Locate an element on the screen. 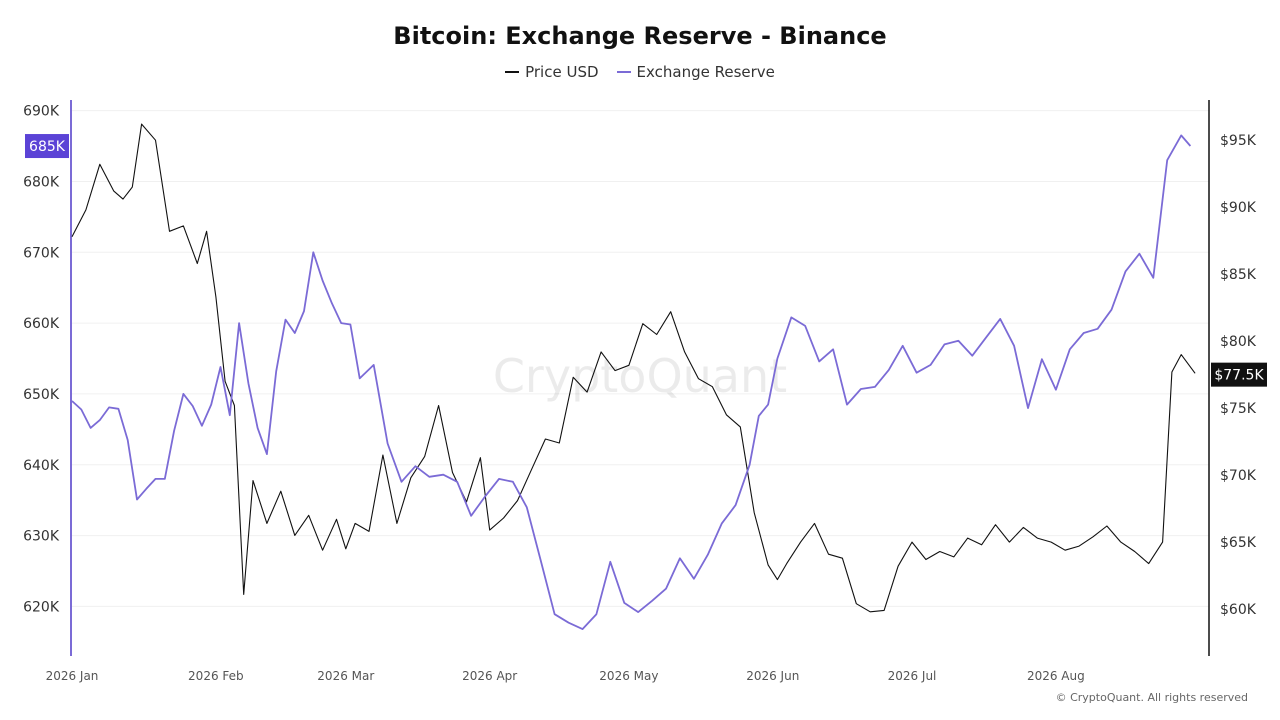 Image resolution: width=1280 pixels, height=720 pixels. x-axis-tick-label: 2026 Jul is located at coordinates (912, 676).